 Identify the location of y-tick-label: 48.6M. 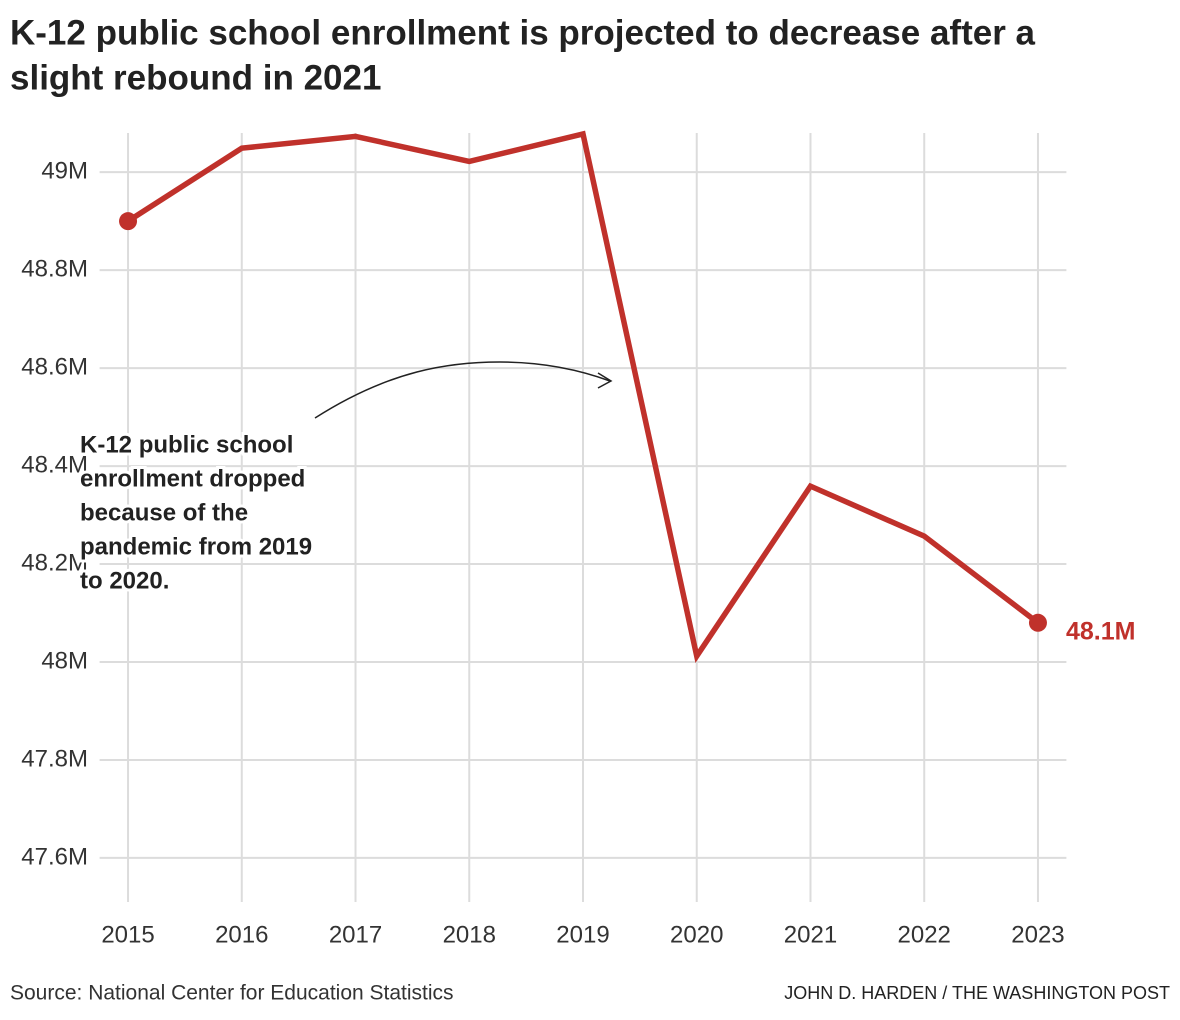
(54, 366).